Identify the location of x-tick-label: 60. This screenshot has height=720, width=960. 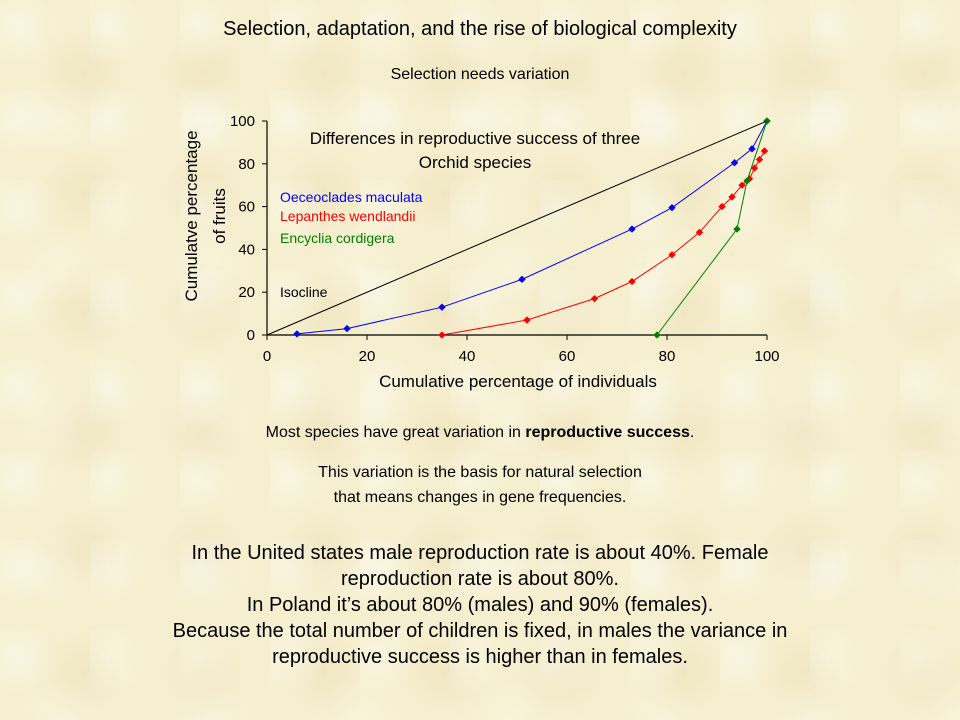
(567, 356).